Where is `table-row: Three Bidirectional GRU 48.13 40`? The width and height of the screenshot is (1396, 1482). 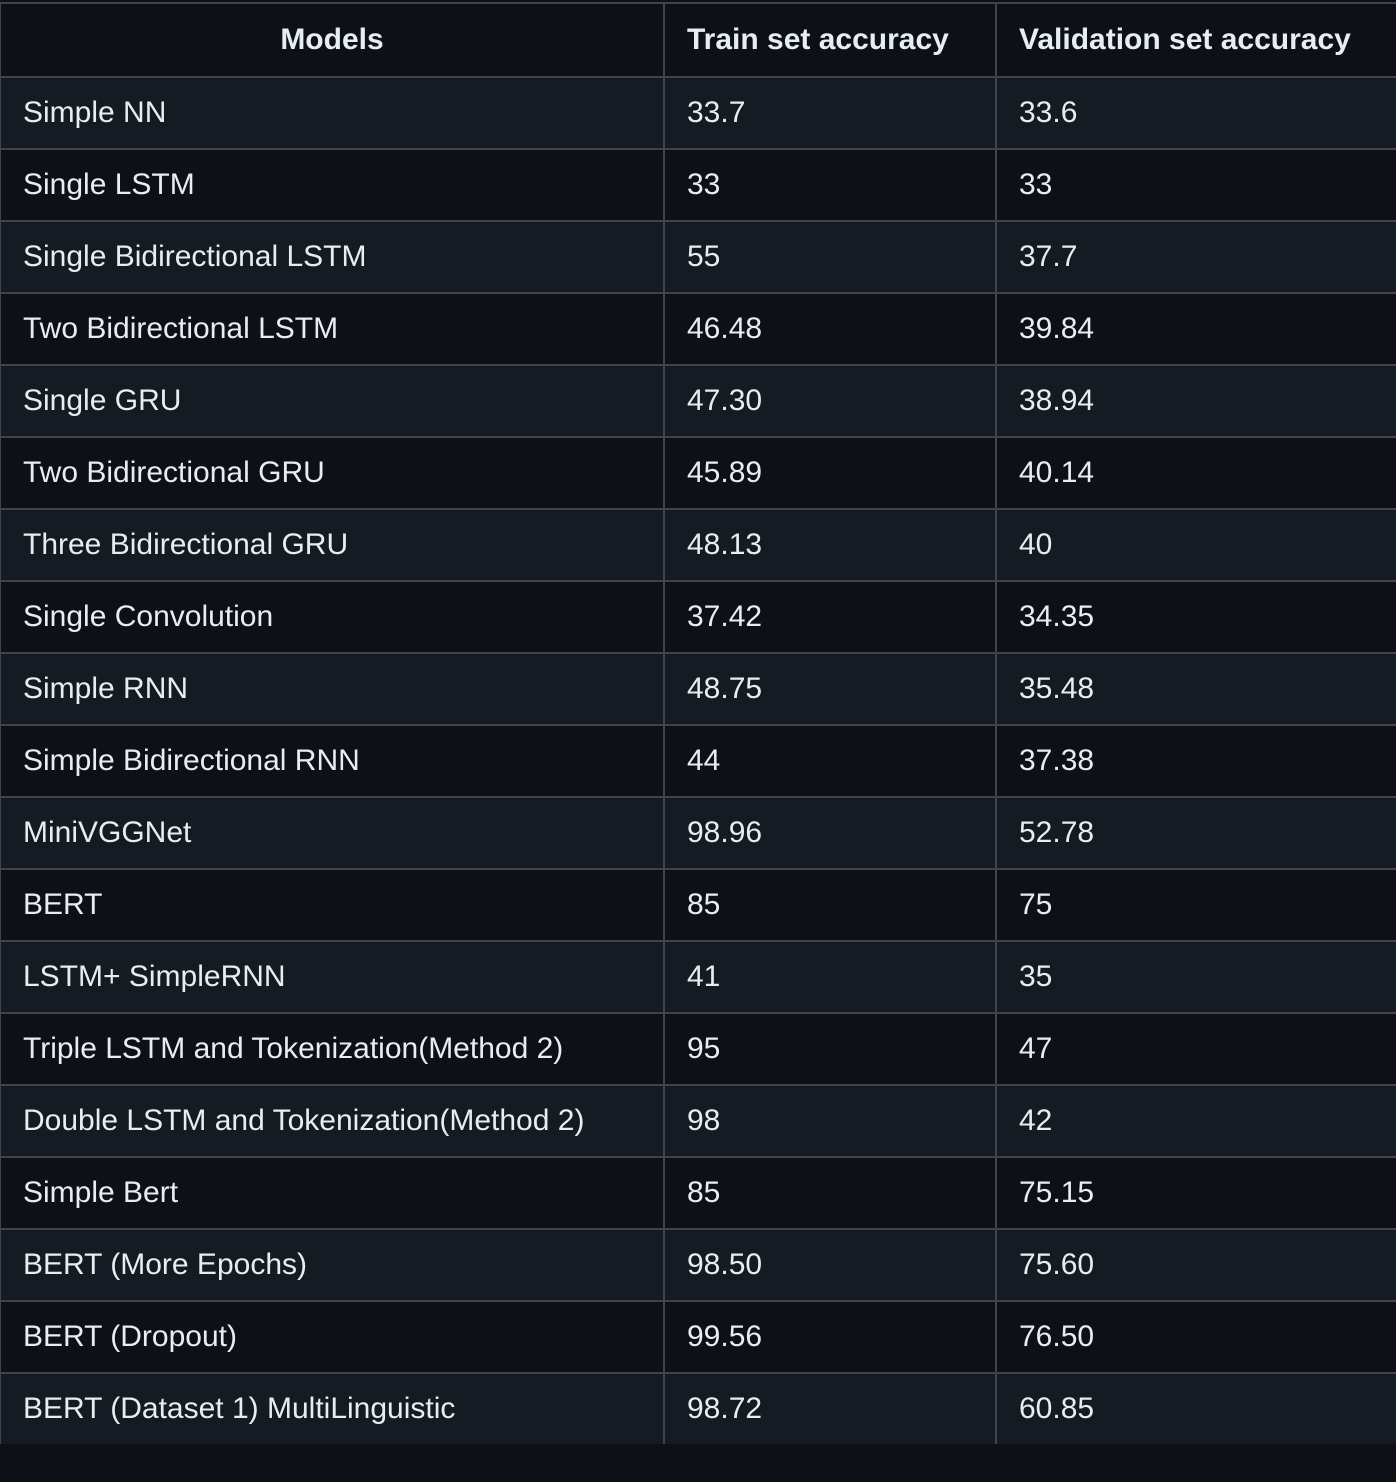 table-row: Three Bidirectional GRU 48.13 40 is located at coordinates (698, 545).